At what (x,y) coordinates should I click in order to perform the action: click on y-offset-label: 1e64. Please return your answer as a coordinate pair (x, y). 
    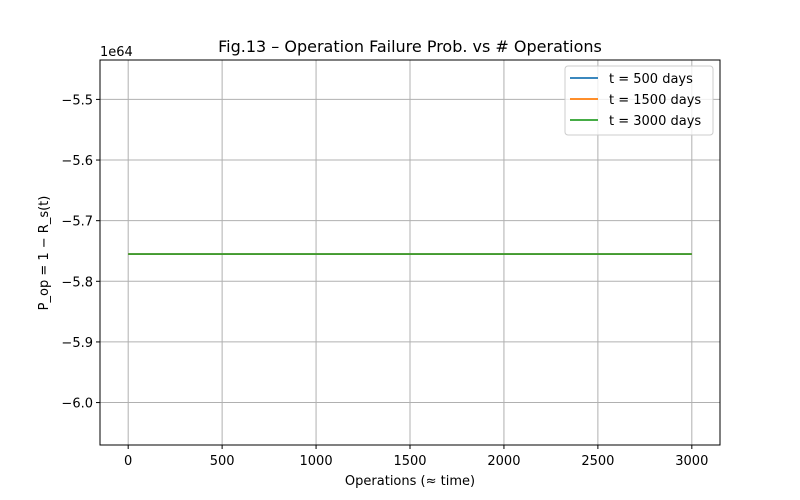
    Looking at the image, I should click on (116, 52).